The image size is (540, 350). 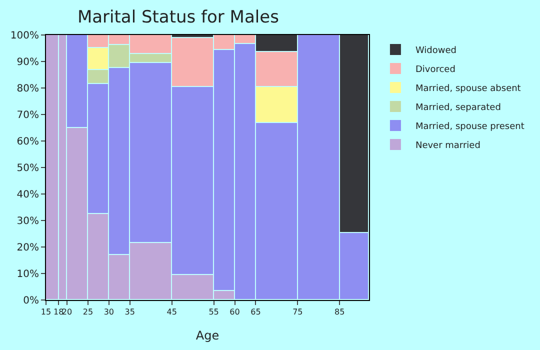 I want to click on legend-label: Widowed, so click(x=436, y=51).